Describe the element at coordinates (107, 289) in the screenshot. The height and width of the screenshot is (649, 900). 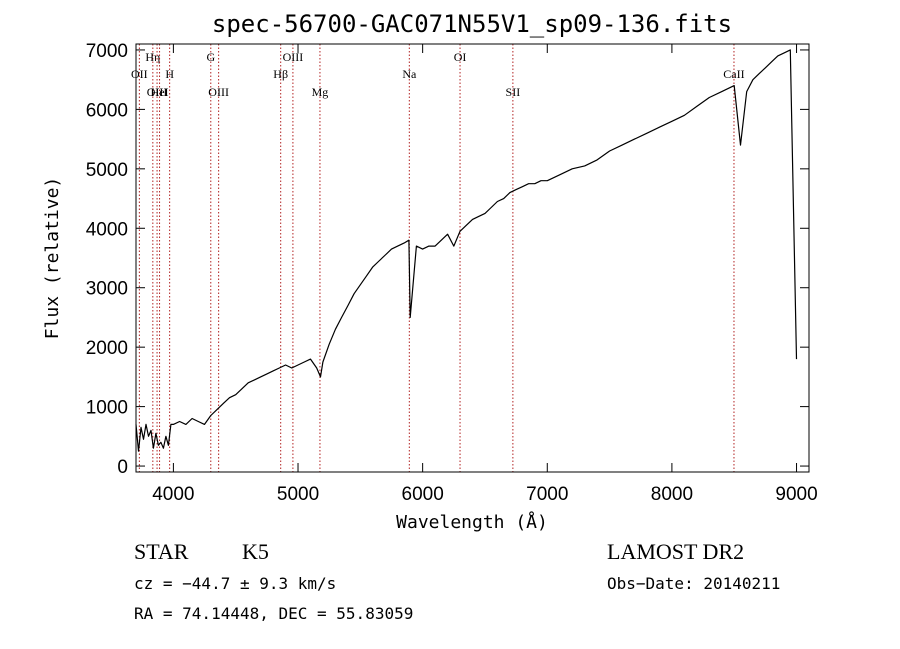
I see `y-tick-label-3: 3000` at that location.